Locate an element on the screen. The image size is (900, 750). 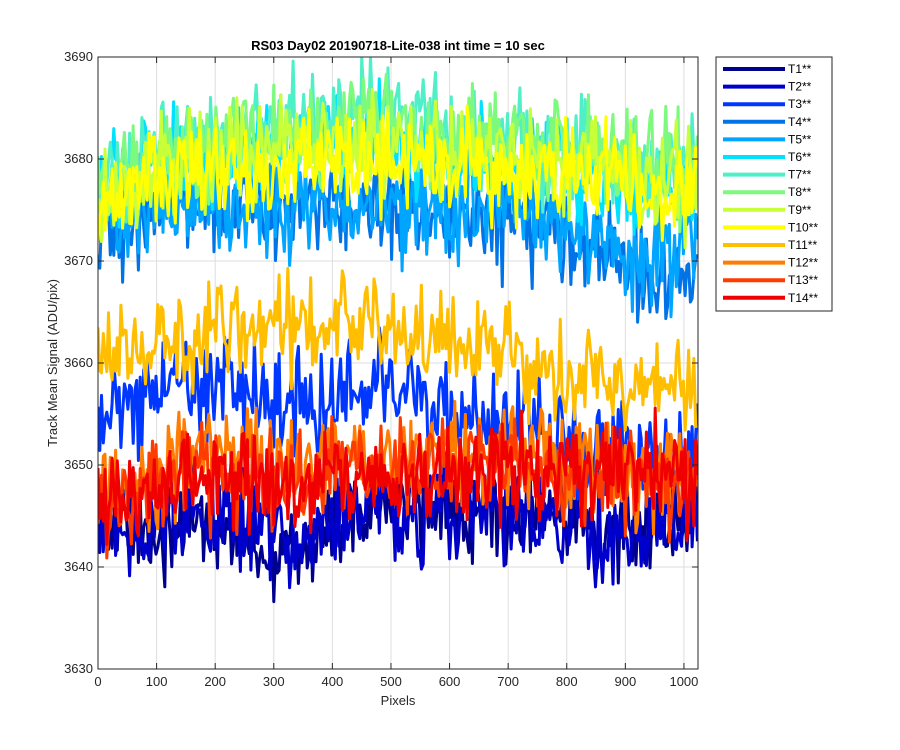
series-line-t14 is located at coordinates (398, 476).